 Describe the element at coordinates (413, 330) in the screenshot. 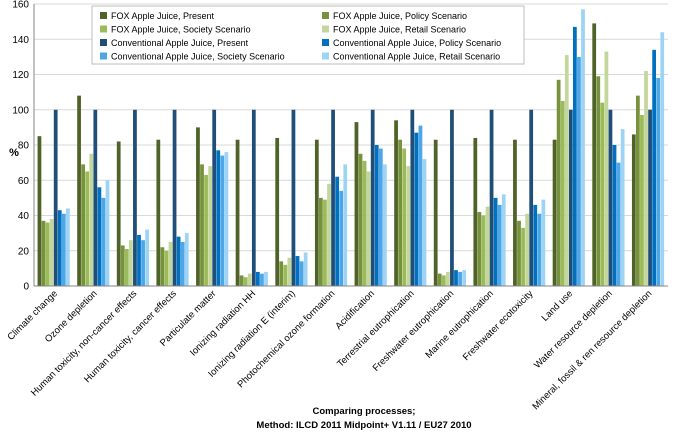

I see `x-category-label: Freshwater eutrophication` at that location.